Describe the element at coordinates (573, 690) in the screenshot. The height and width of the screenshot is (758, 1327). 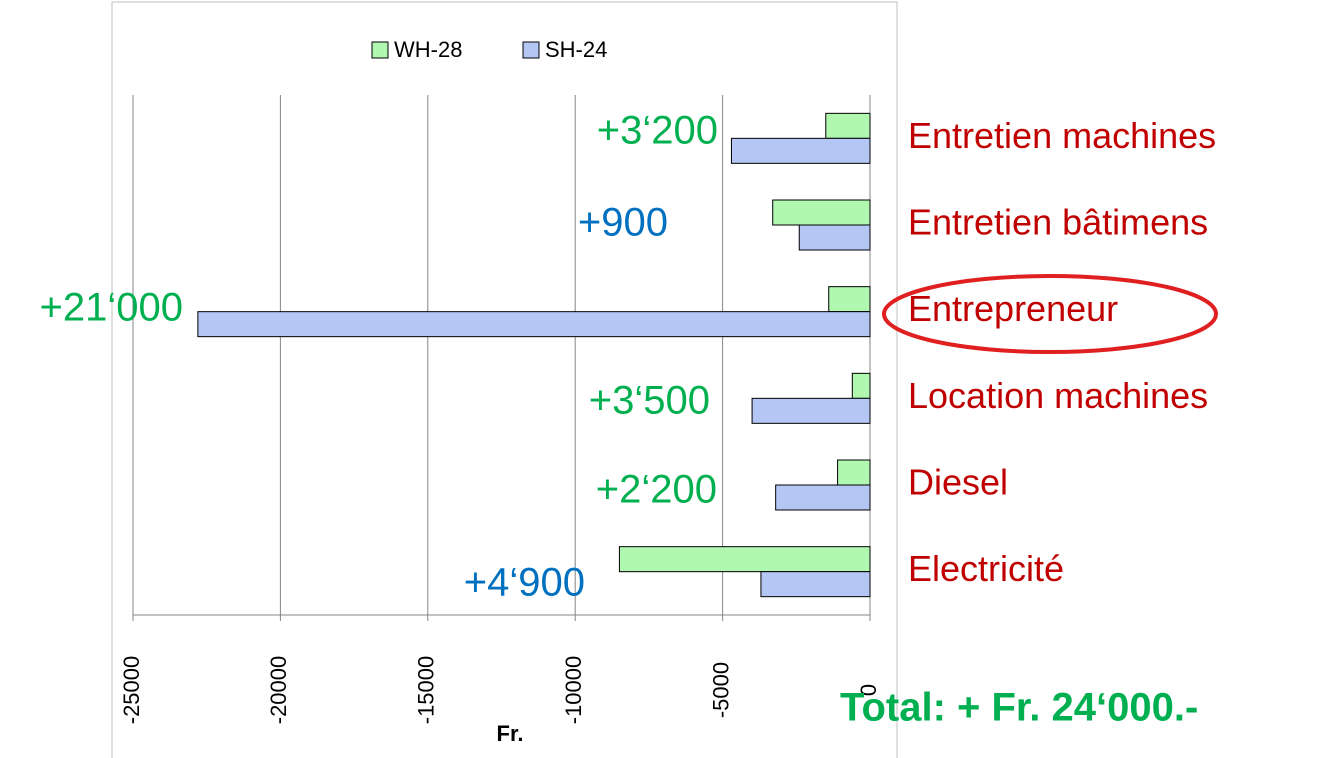
I see `x-tick-label: -10000` at that location.